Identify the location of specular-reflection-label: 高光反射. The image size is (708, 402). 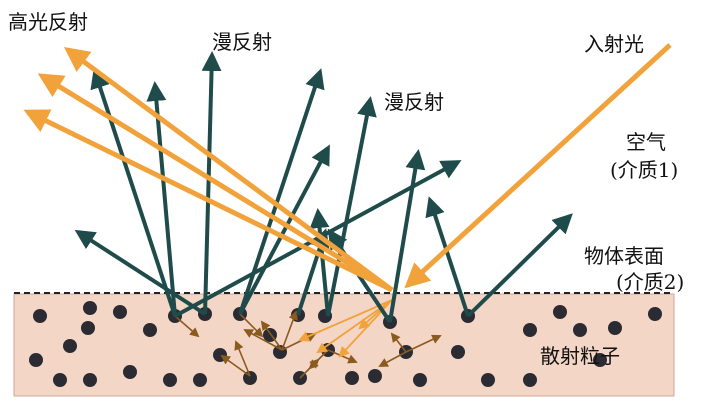
(48, 22).